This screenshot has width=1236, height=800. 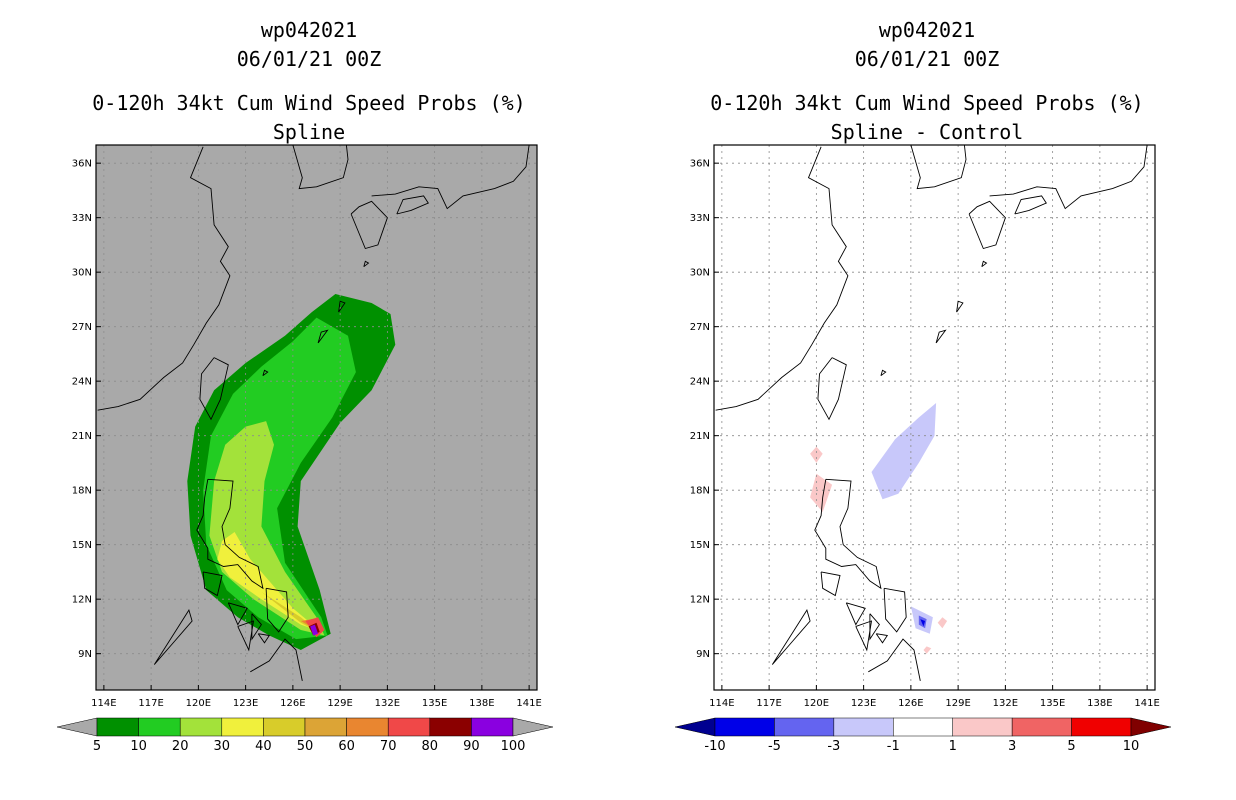 I want to click on colorbar-over-arrow, so click(x=1151, y=727).